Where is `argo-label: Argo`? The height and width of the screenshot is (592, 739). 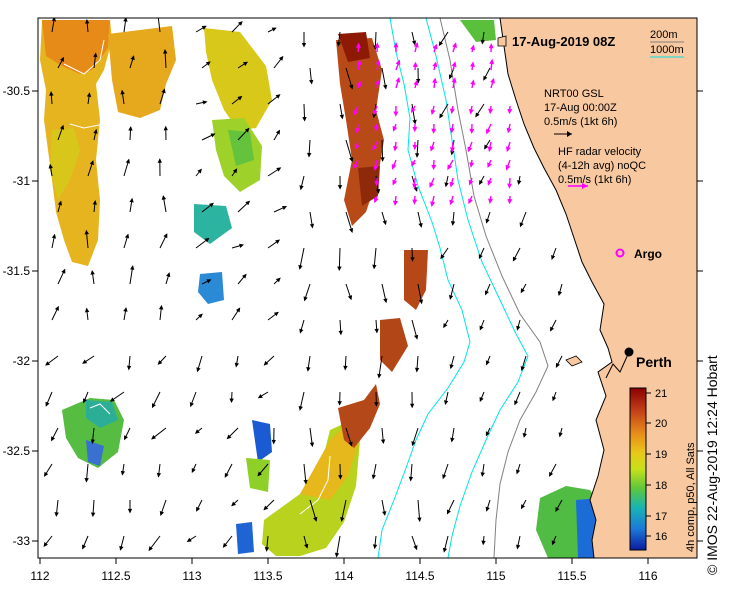
argo-label: Argo is located at coordinates (648, 254).